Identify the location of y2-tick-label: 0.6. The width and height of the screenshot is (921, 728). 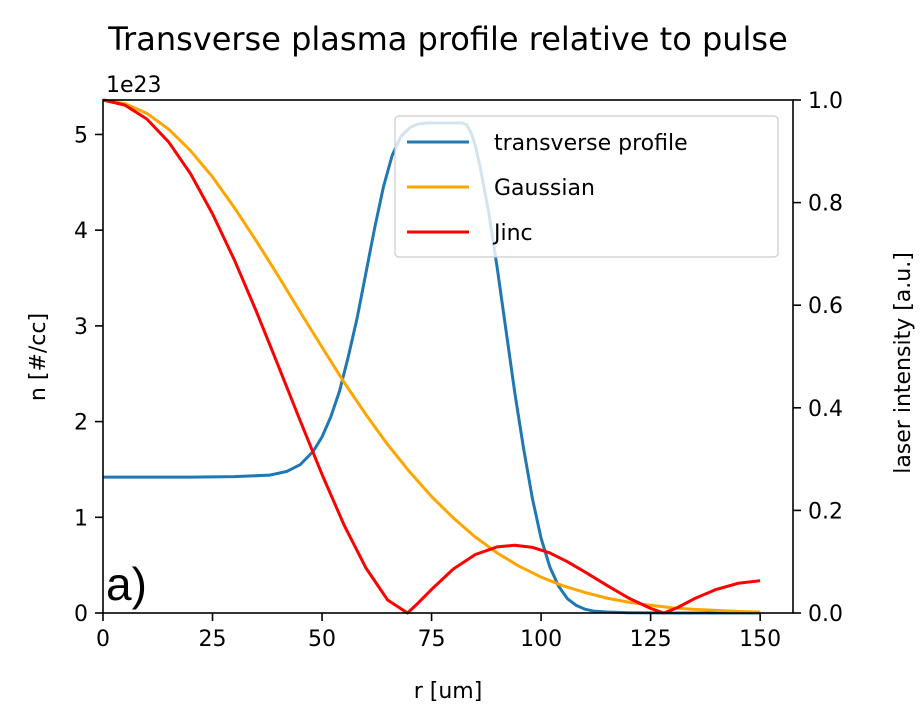
(825, 306).